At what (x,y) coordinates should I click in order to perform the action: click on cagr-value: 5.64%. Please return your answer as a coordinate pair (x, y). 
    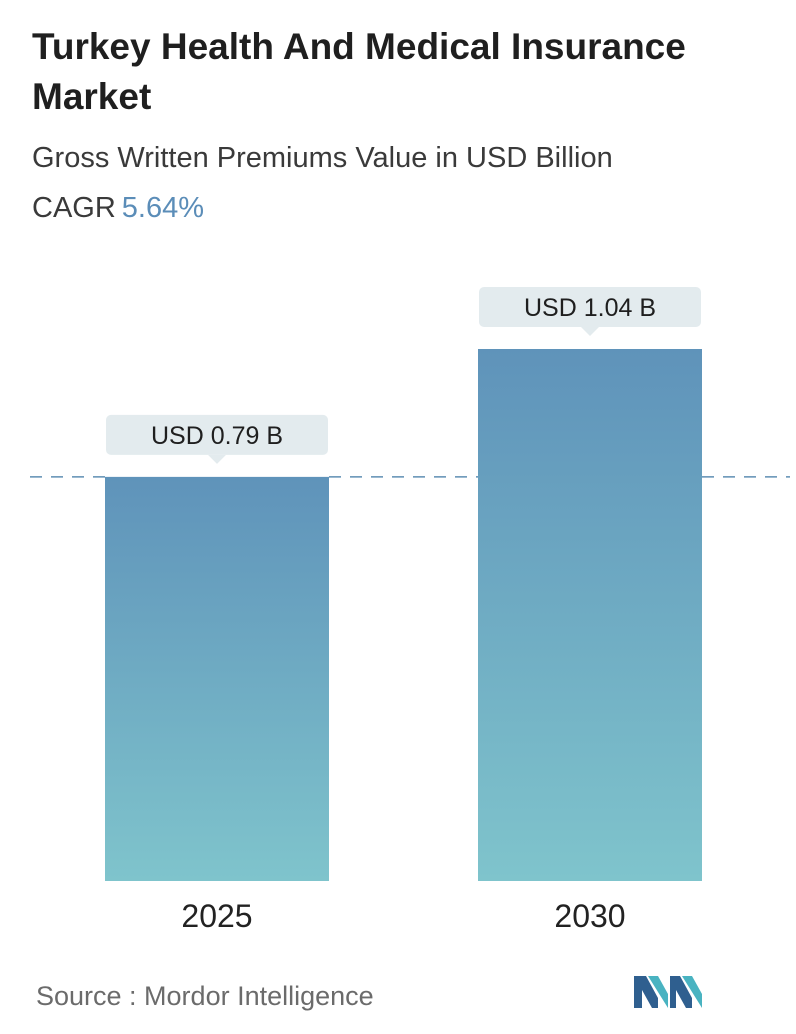
    Looking at the image, I should click on (163, 208).